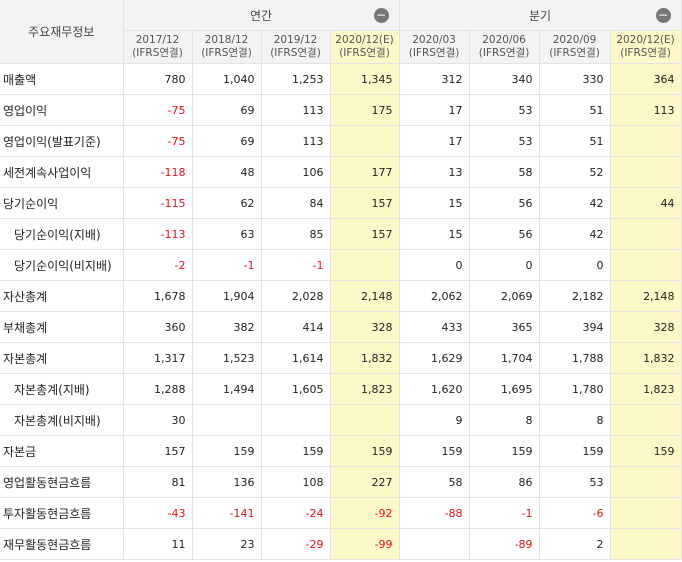 Image resolution: width=682 pixels, height=562 pixels. What do you see at coordinates (227, 482) in the screenshot?
I see `table-cell: 136` at bounding box center [227, 482].